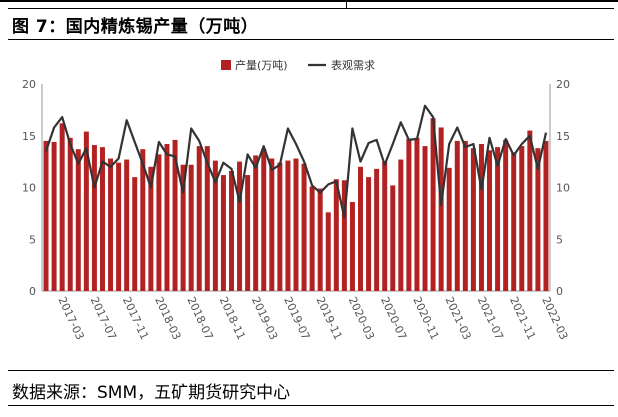 The height and width of the screenshot is (417, 618). Describe the element at coordinates (264, 318) in the screenshot. I see `x-tick-label: 2019-03` at that location.